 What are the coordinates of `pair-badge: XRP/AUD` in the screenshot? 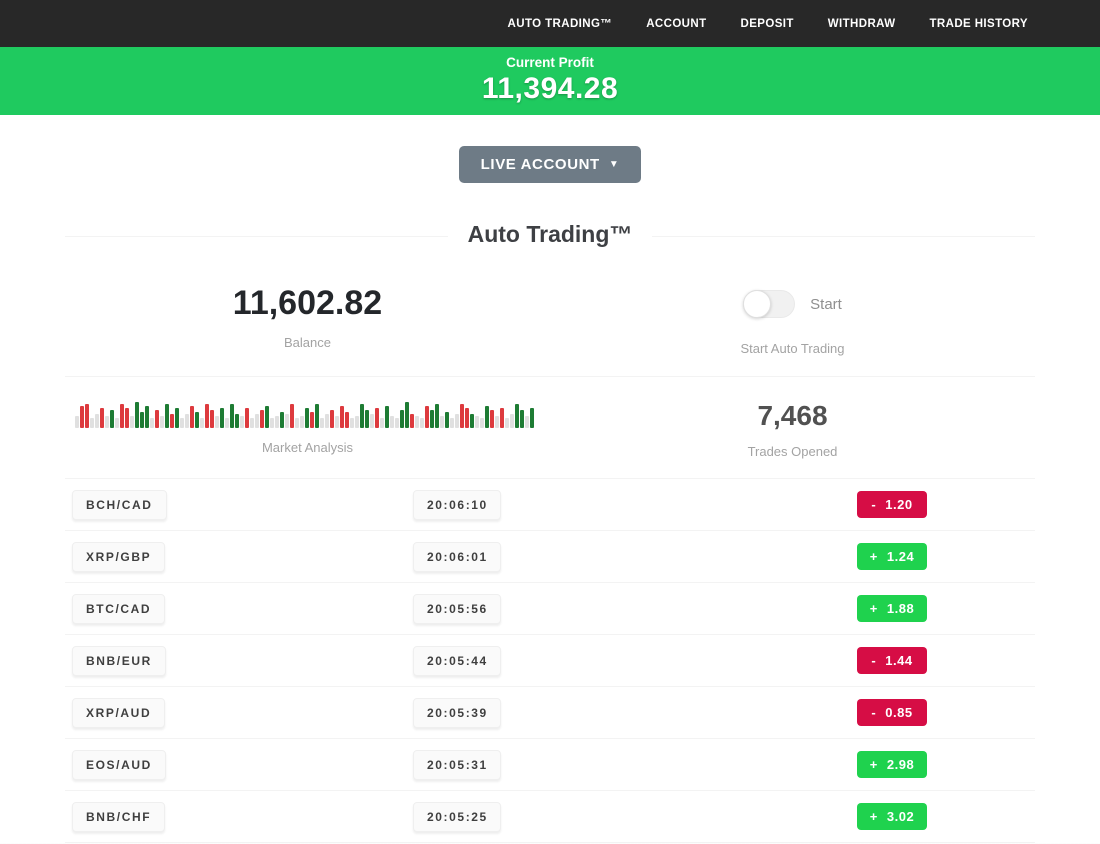 It's located at (119, 712).